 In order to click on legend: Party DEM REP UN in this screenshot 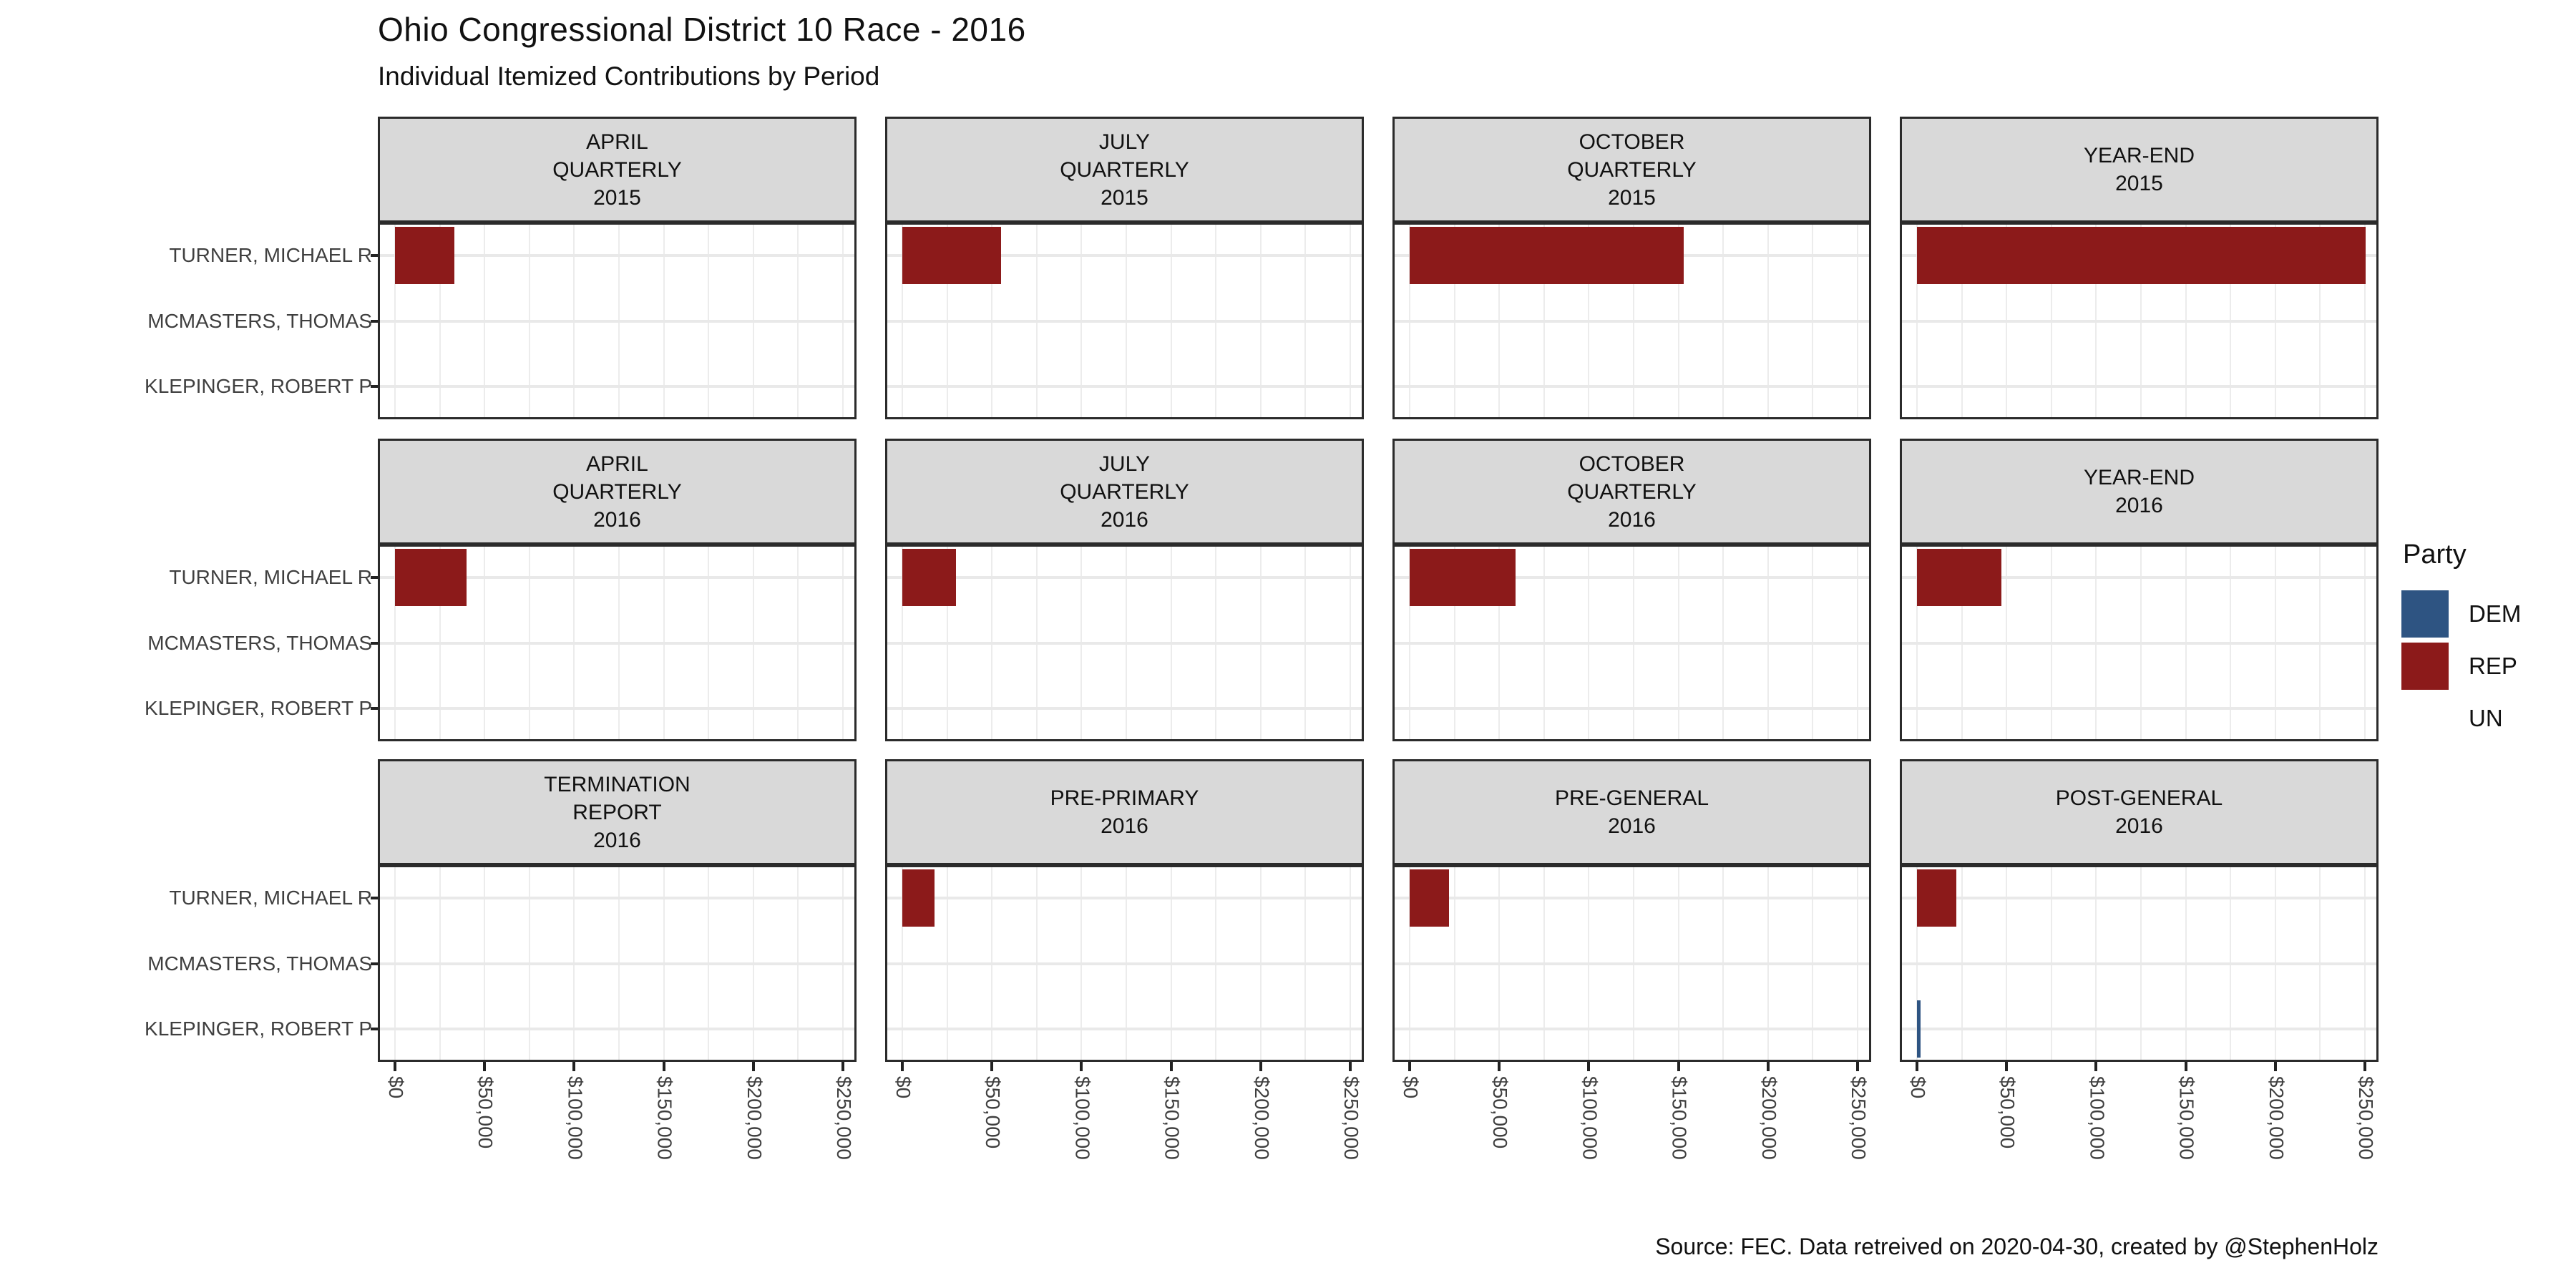, I will do `click(2488, 643)`.